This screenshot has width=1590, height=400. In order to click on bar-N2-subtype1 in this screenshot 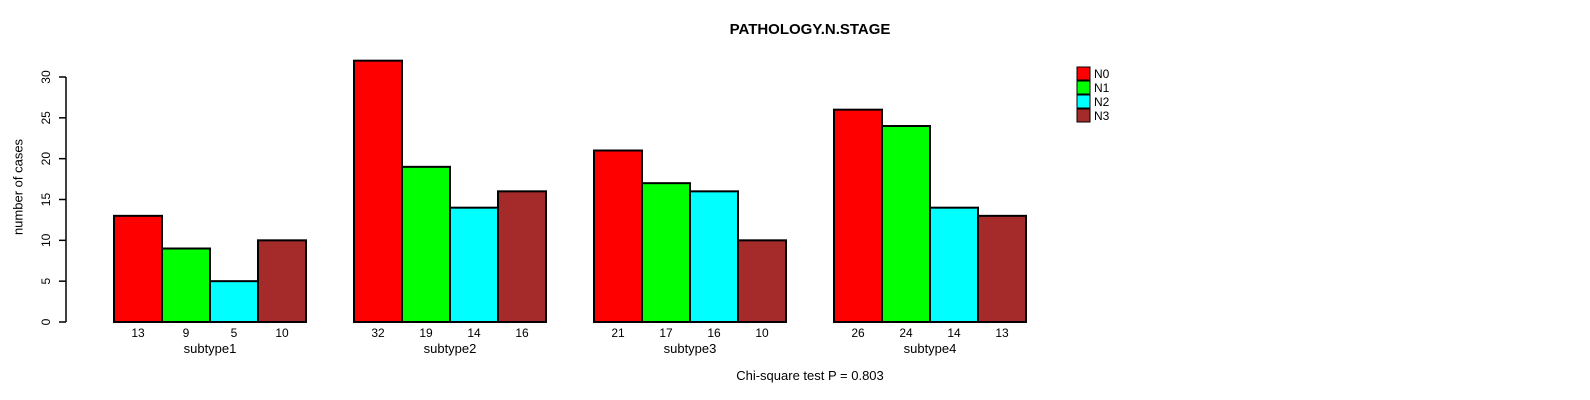, I will do `click(234, 301)`.